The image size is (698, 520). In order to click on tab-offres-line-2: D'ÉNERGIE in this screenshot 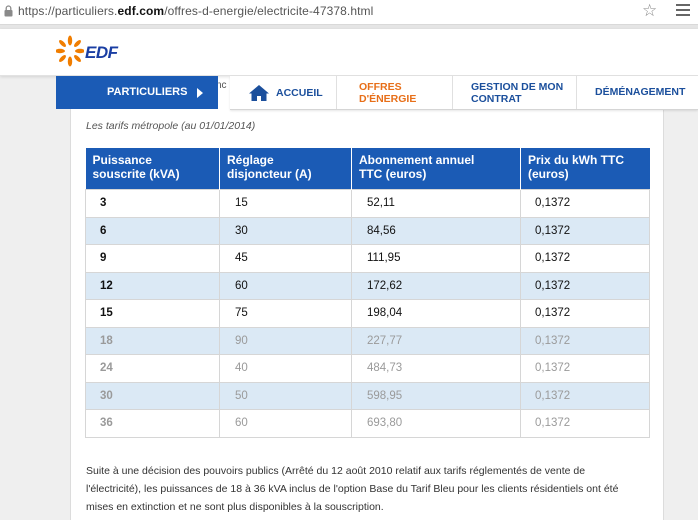, I will do `click(388, 99)`.